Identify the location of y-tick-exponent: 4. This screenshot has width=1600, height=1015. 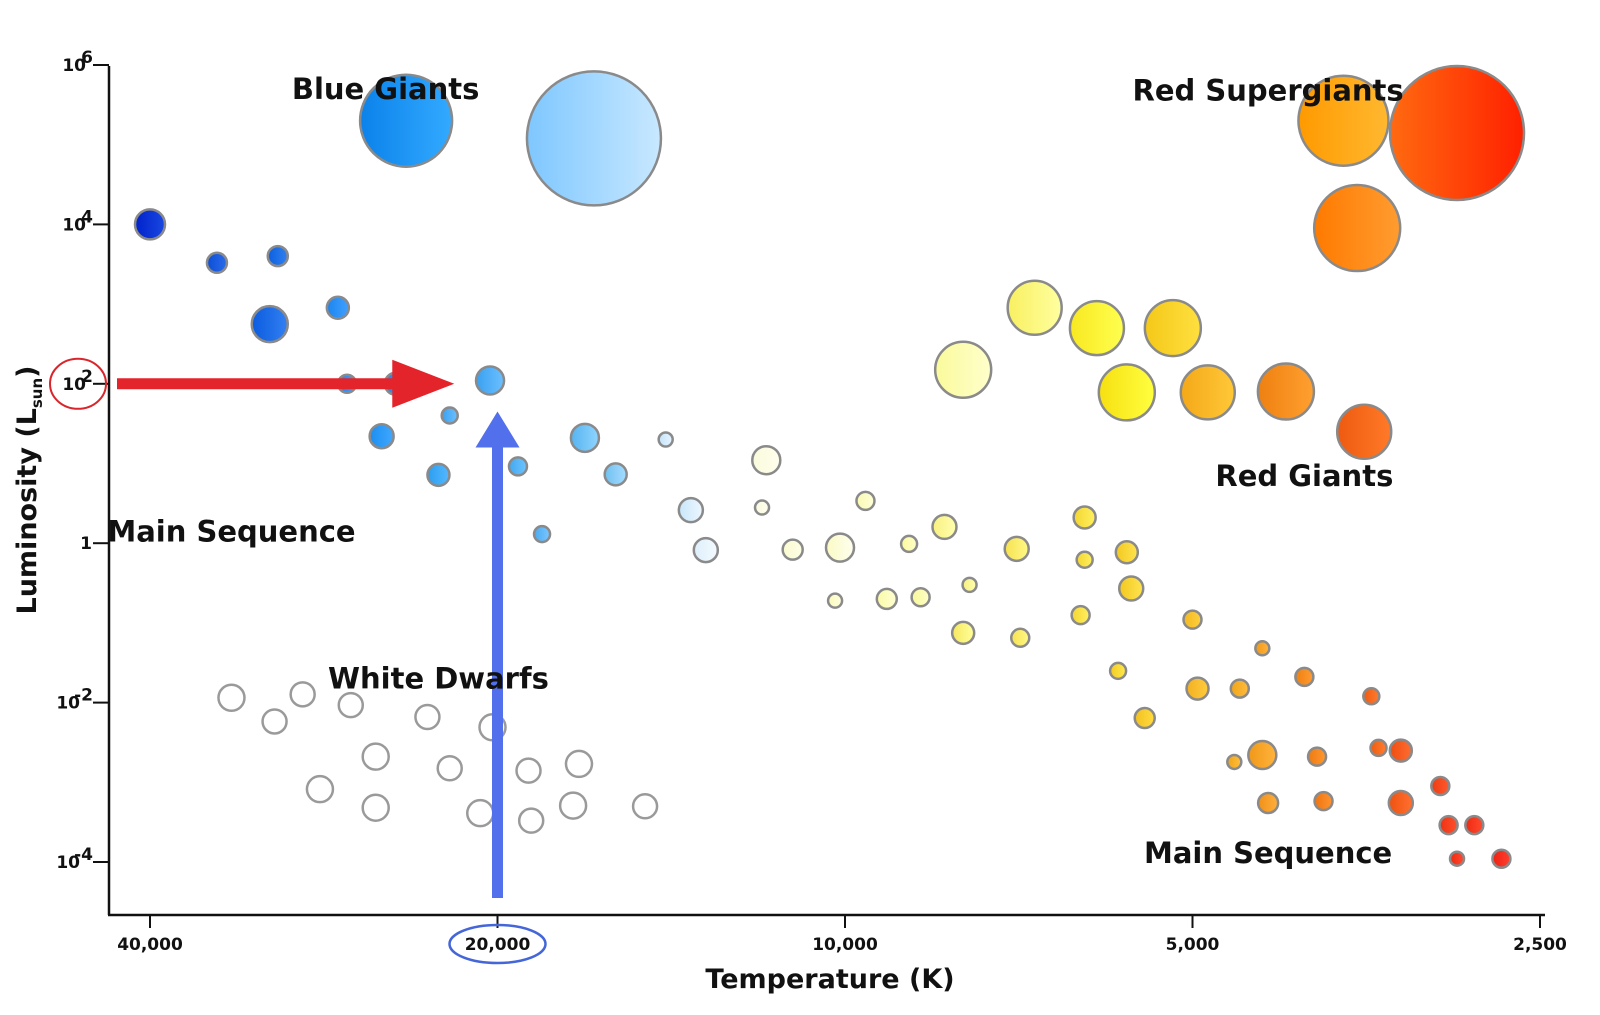
(87, 217).